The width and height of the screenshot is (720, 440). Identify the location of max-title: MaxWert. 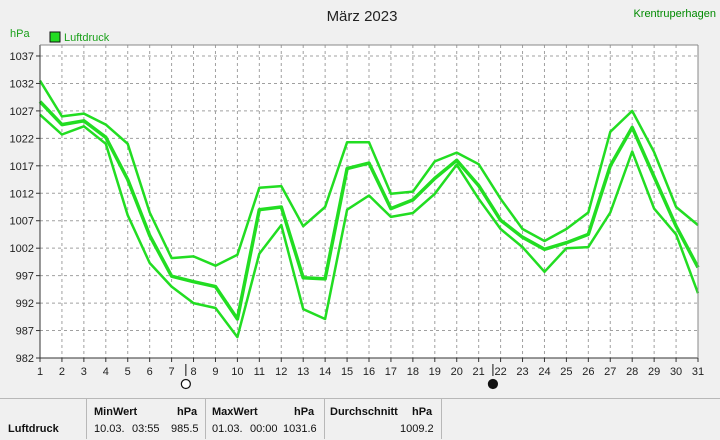
(235, 412).